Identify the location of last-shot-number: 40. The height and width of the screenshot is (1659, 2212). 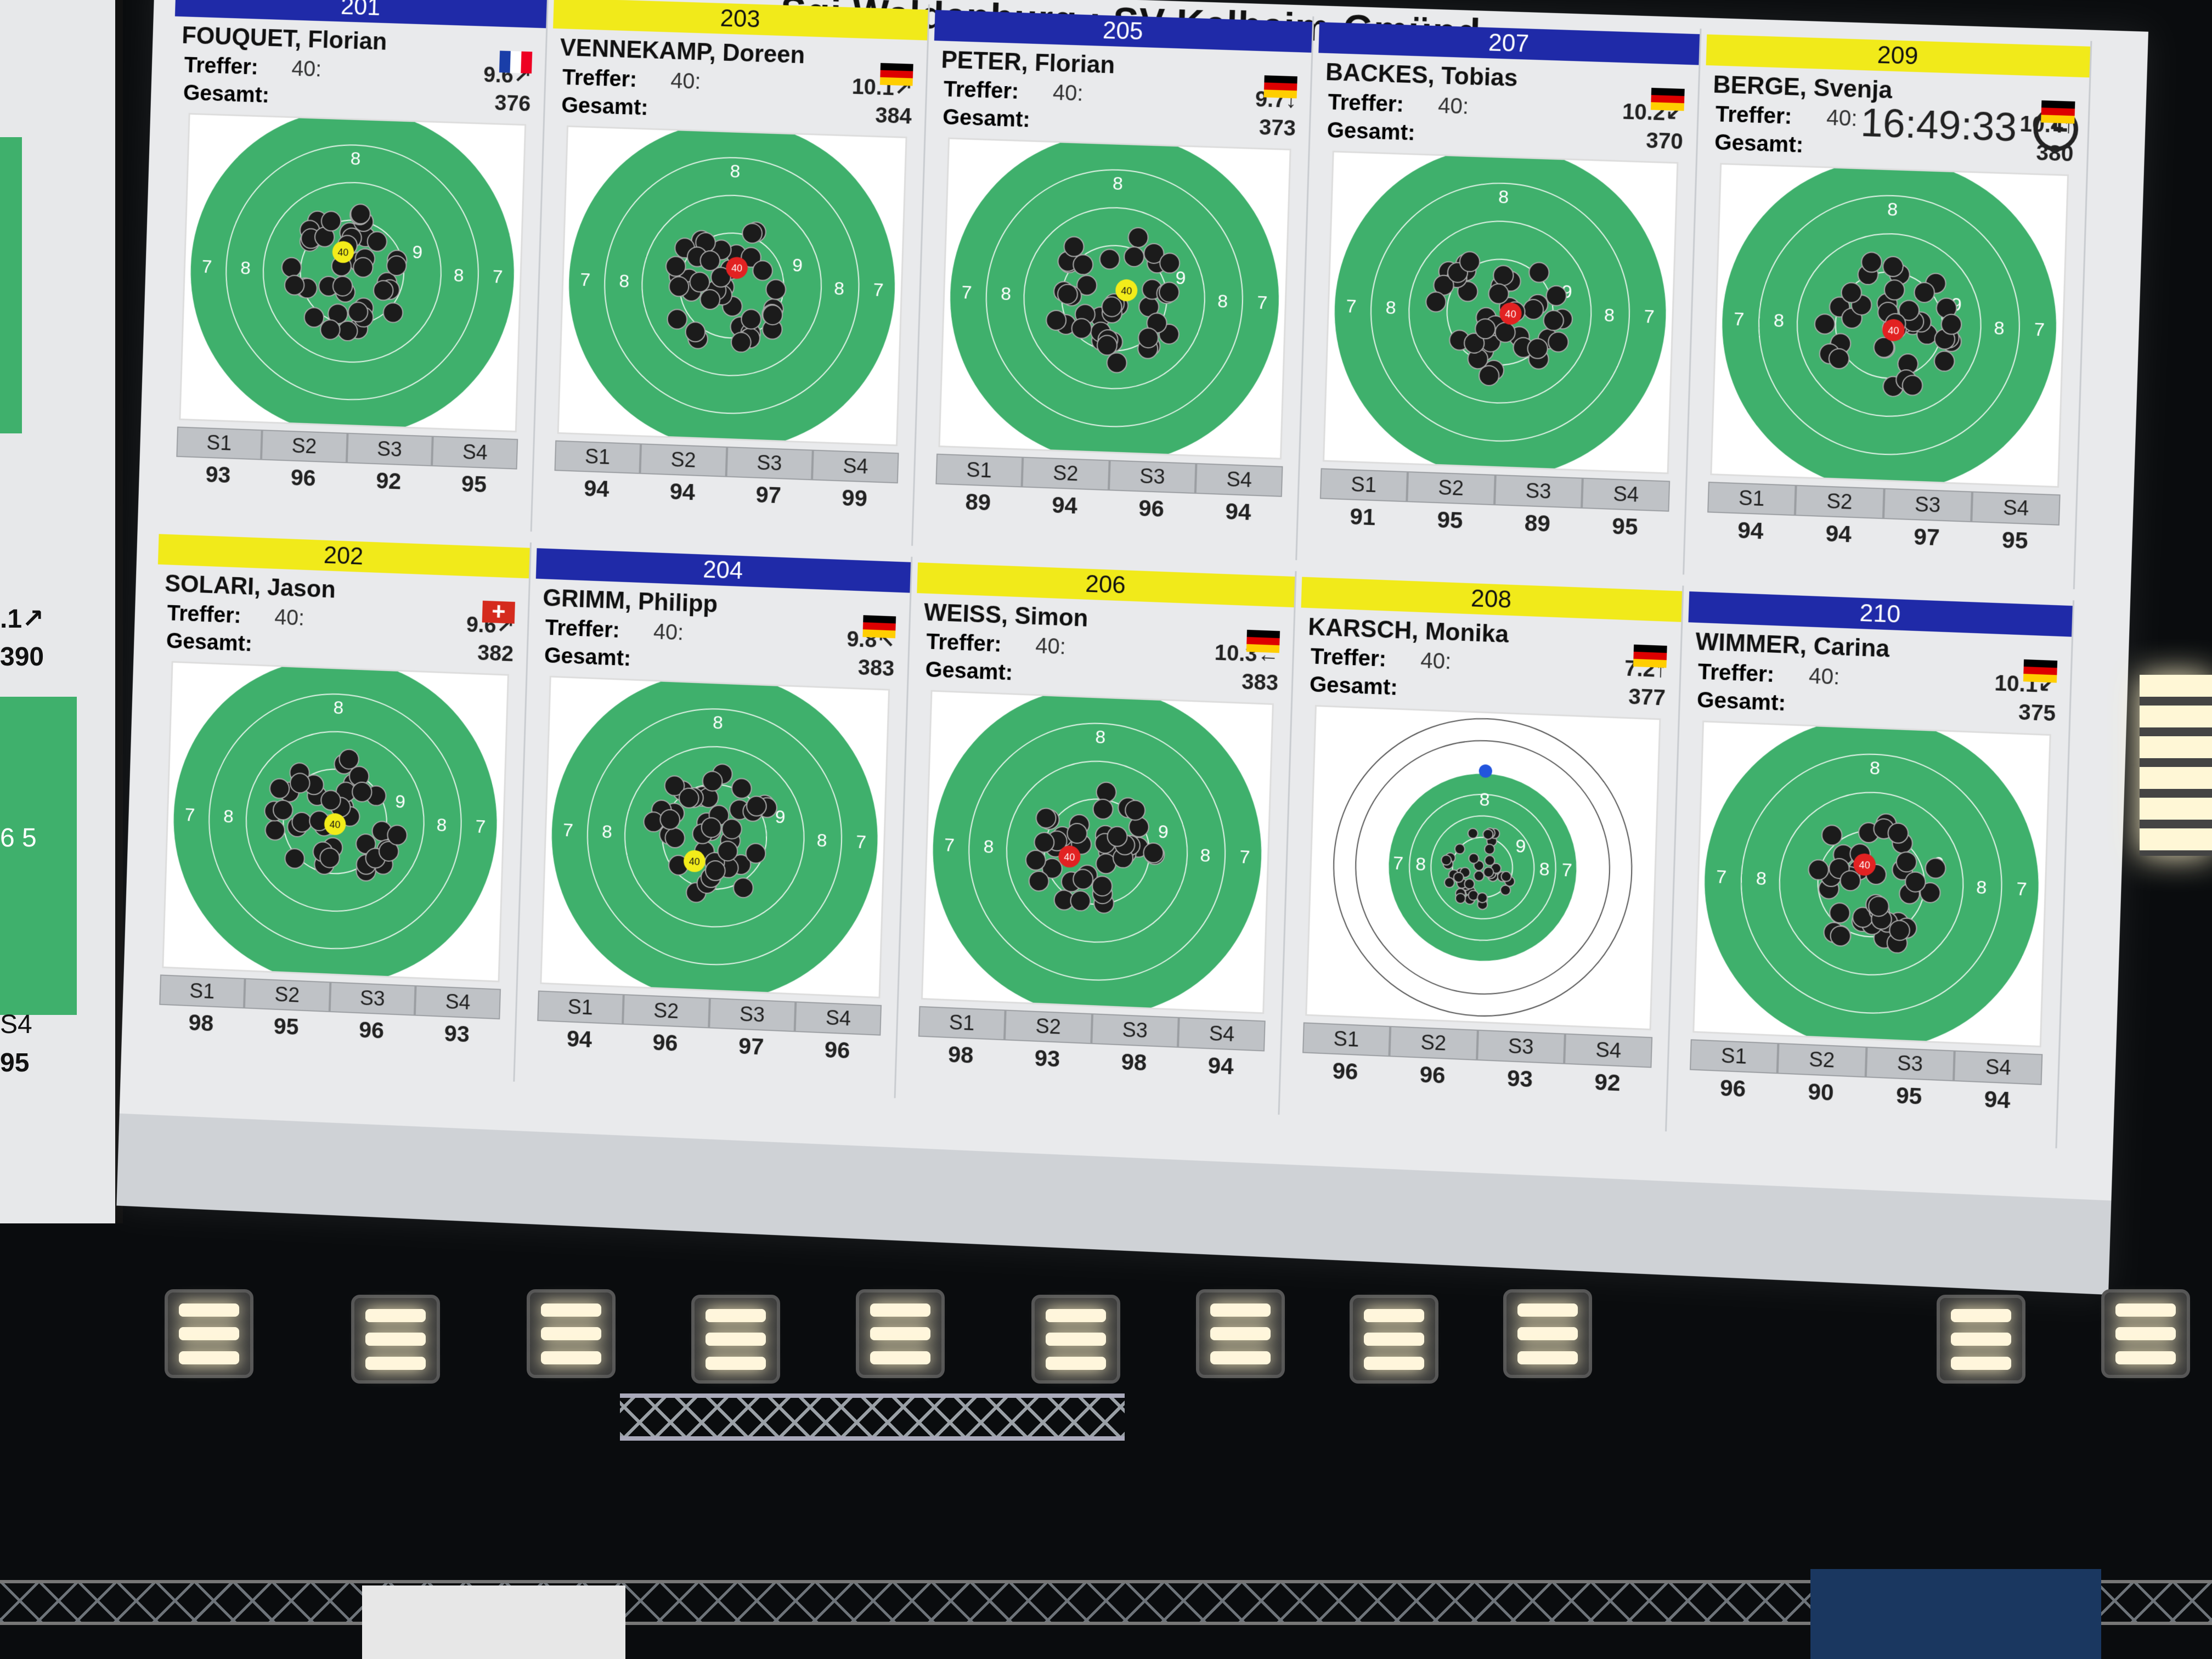
(737, 268).